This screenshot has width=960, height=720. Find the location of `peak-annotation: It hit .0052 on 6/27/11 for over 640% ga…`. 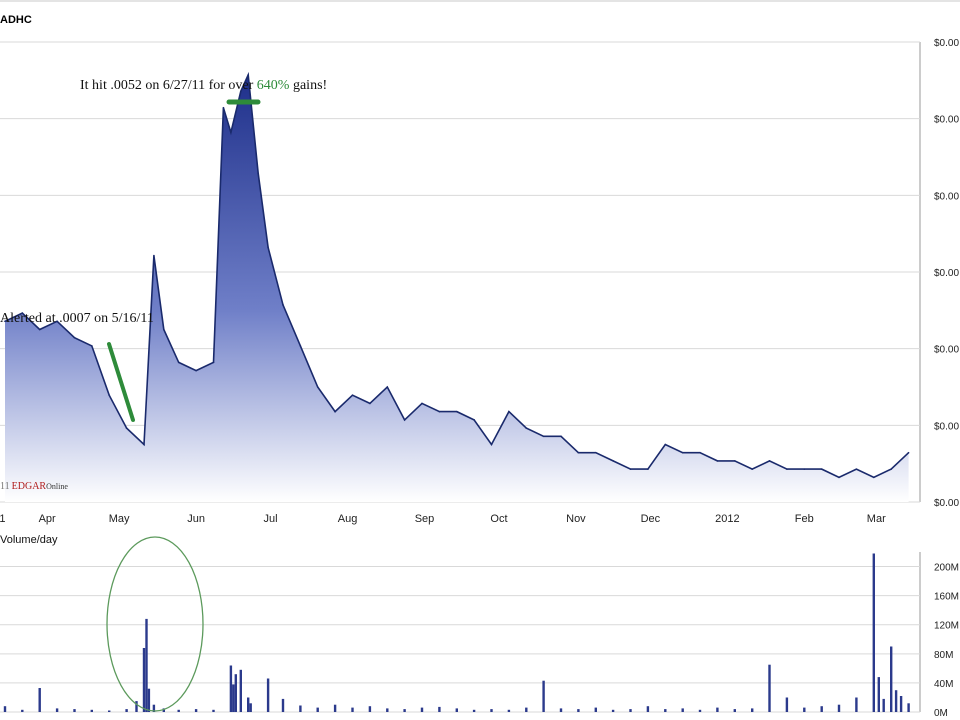

peak-annotation: It hit .0052 on 6/27/11 for over 640% ga… is located at coordinates (203, 85).